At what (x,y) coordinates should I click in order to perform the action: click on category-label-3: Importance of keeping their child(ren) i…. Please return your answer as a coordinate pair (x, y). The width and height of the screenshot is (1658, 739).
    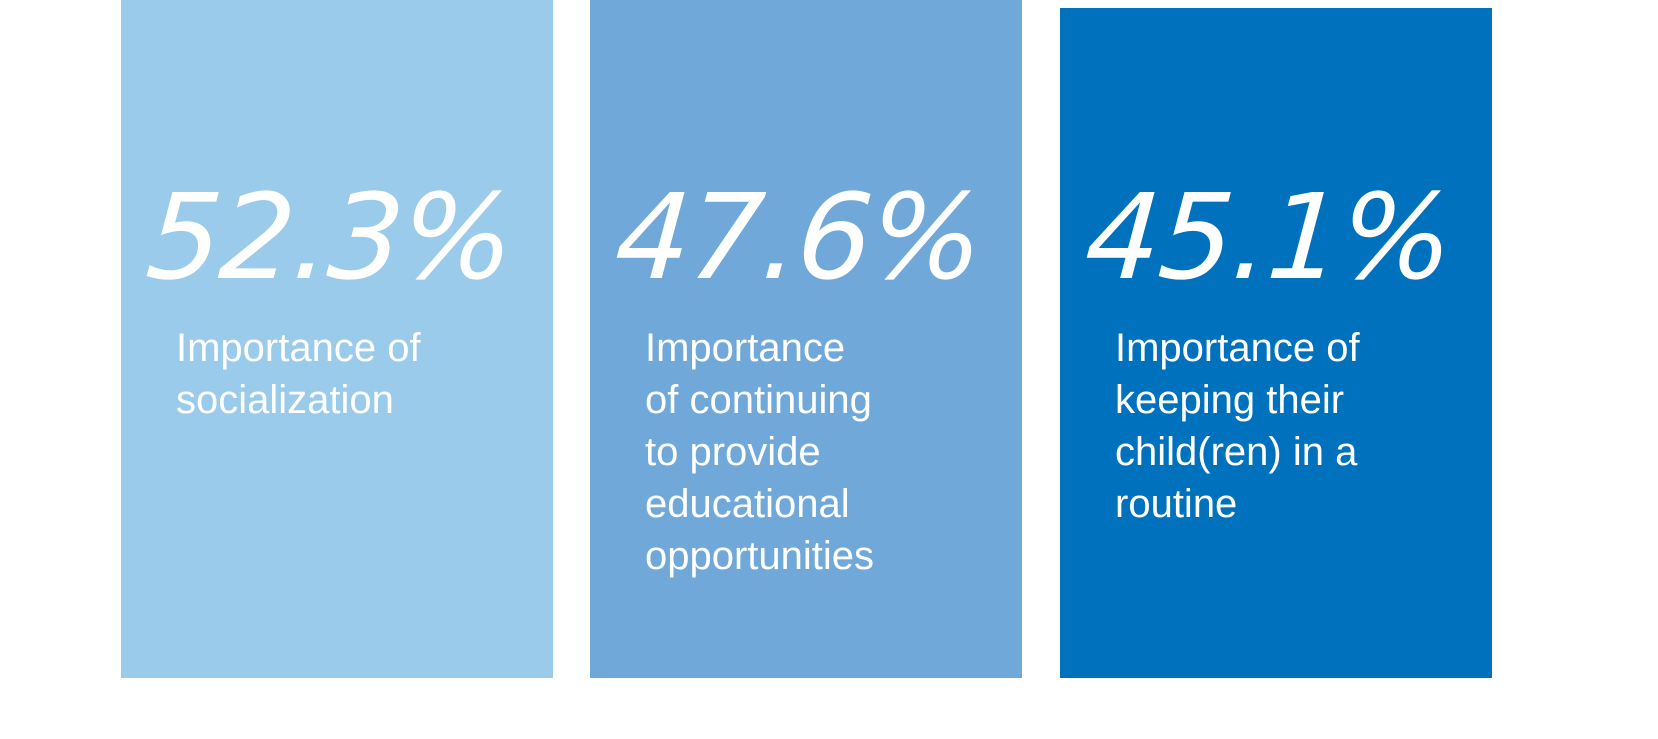
    Looking at the image, I should click on (1237, 426).